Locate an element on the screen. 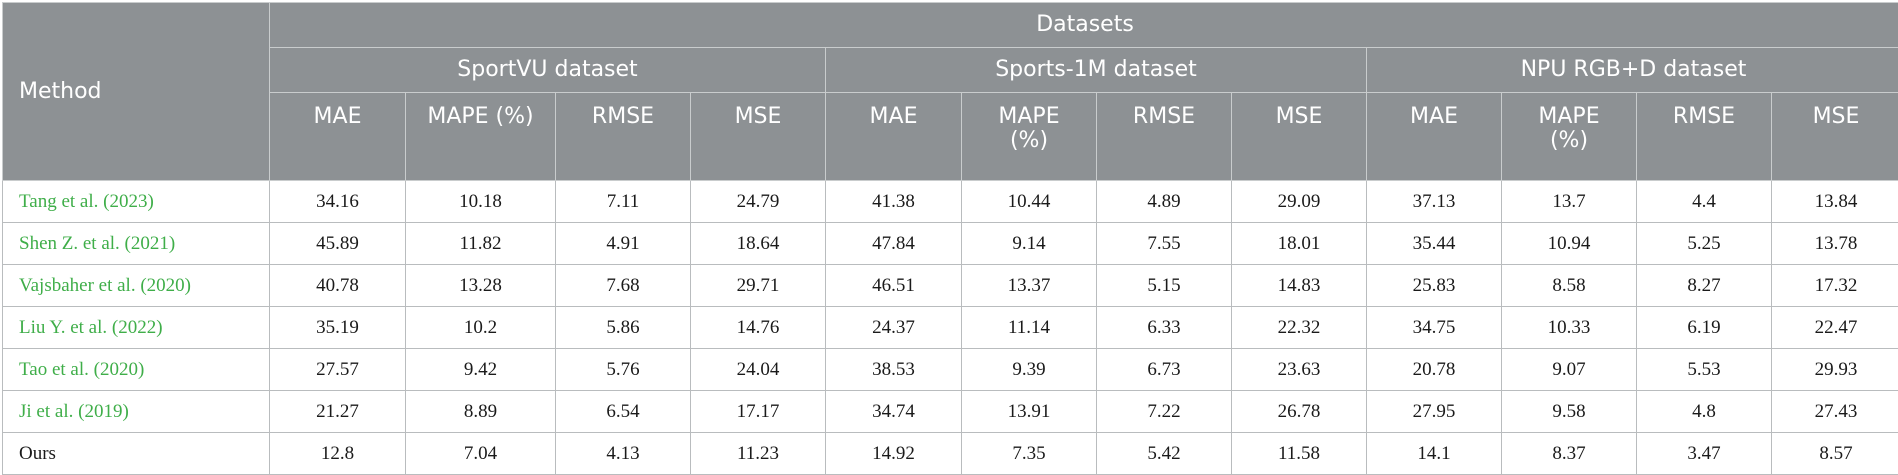  citation-year-link: 2019 is located at coordinates (103, 411).